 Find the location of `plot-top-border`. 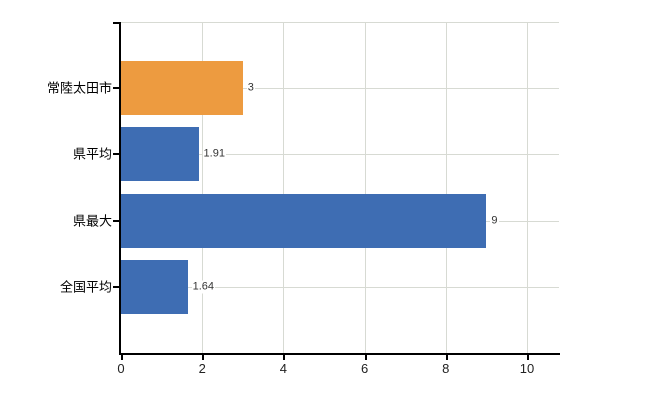

plot-top-border is located at coordinates (340, 22).